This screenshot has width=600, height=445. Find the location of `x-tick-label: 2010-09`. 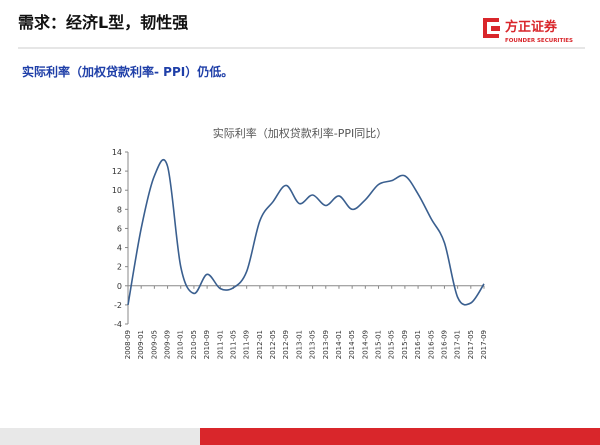

x-tick-label: 2010-09 is located at coordinates (207, 344).